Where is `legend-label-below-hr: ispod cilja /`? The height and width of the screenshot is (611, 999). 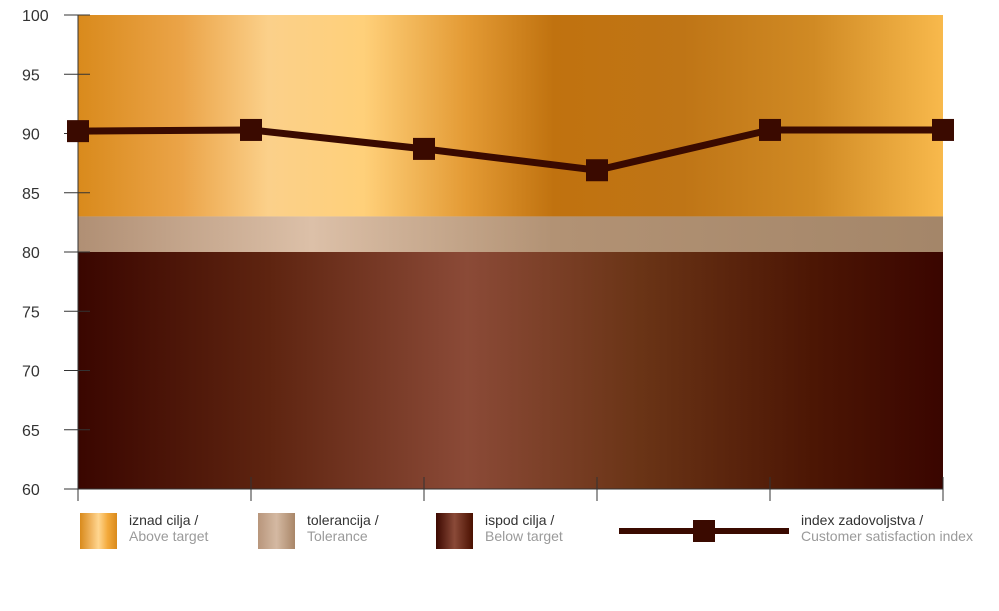
legend-label-below-hr: ispod cilja / is located at coordinates (520, 520).